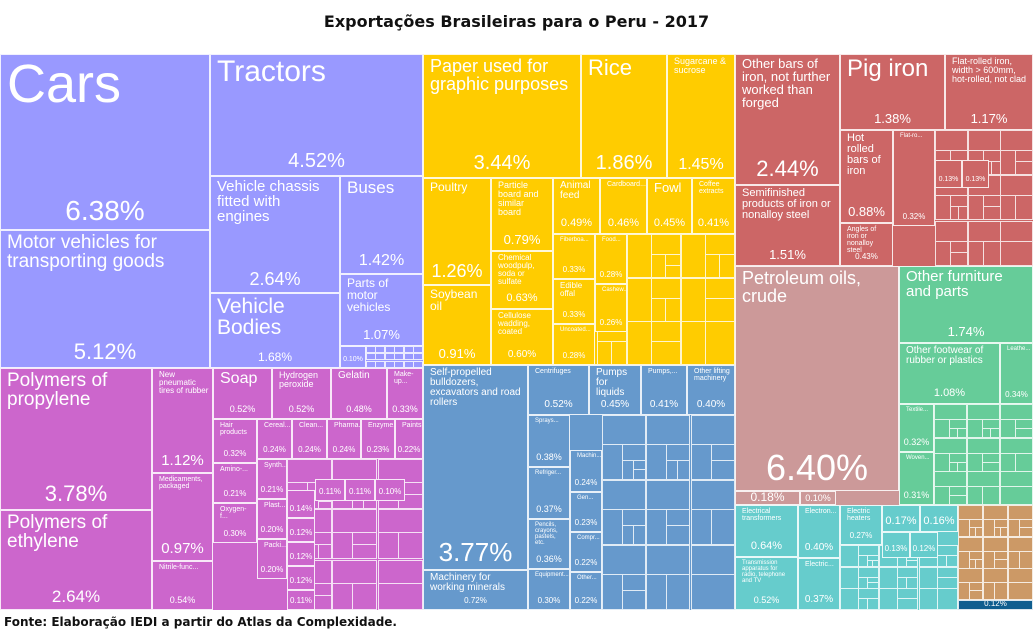 The image size is (1033, 635). Describe the element at coordinates (664, 390) in the screenshot. I see `treemap-tile: Pumps,... 0.41%` at that location.